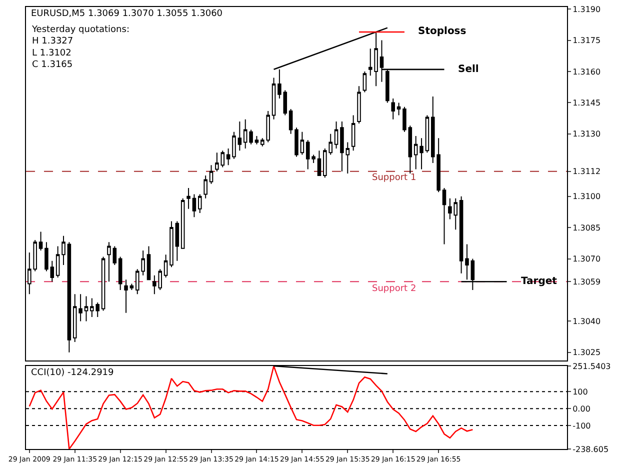 Image resolution: width=625 pixels, height=467 pixels. I want to click on y-tick-label: 1.3070, so click(586, 259).